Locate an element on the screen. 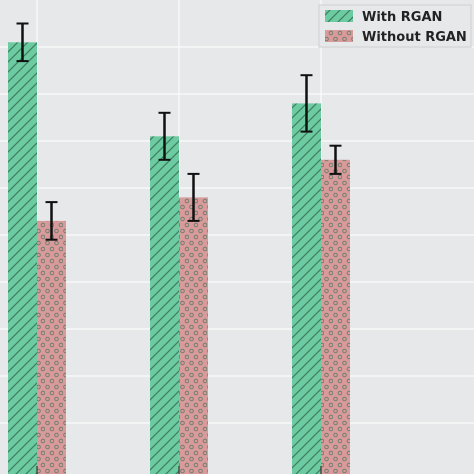  legend-swatch-without-rgan is located at coordinates (339, 36).